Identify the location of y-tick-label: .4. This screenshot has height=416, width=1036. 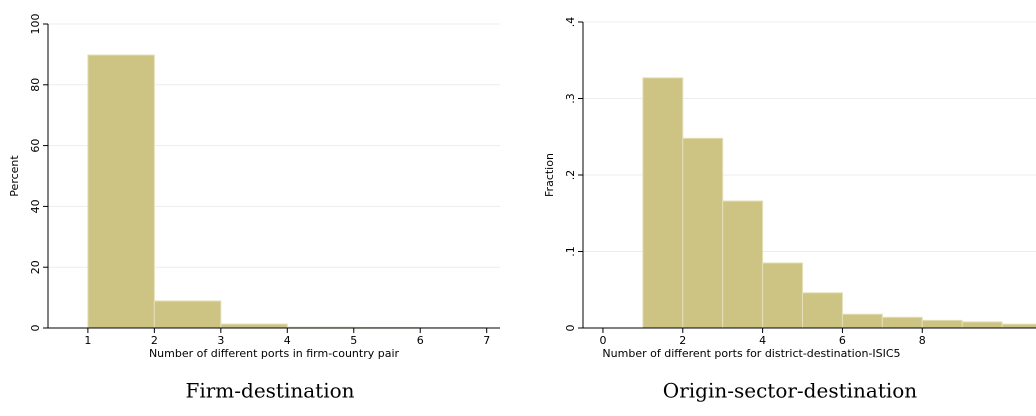
(570, 22).